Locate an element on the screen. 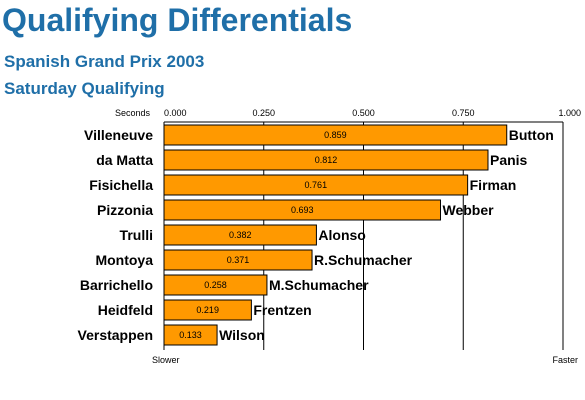 Image resolution: width=585 pixels, height=400 pixels. bar-value-label-1: 0.812 is located at coordinates (326, 160).